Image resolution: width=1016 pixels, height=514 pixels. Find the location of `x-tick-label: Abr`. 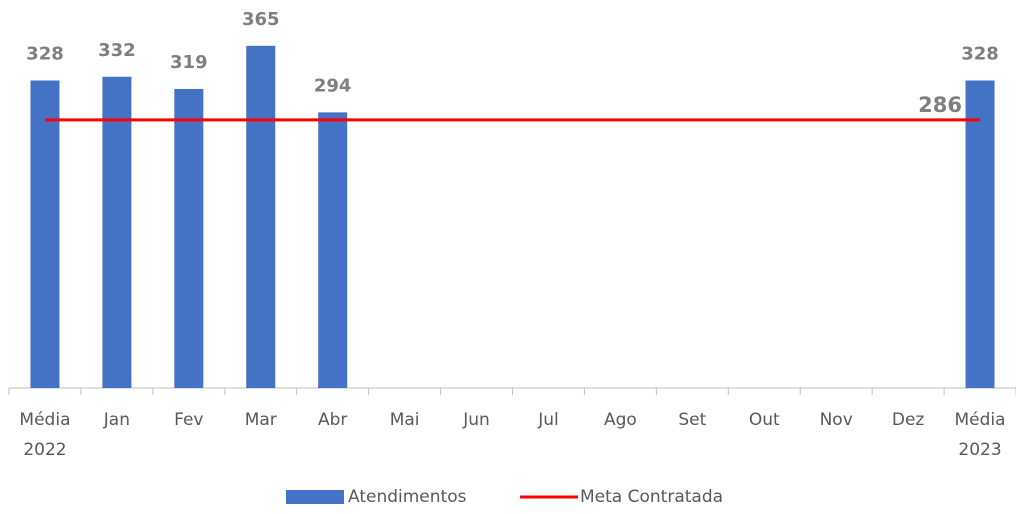

x-tick-label: Abr is located at coordinates (332, 420).